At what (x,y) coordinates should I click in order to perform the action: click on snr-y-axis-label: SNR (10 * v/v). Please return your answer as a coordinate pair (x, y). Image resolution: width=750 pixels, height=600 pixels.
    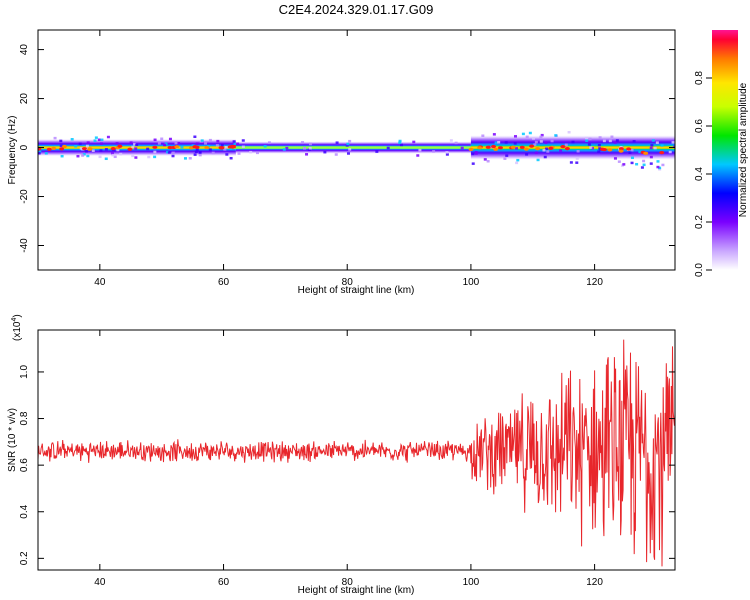
    Looking at the image, I should click on (12, 440).